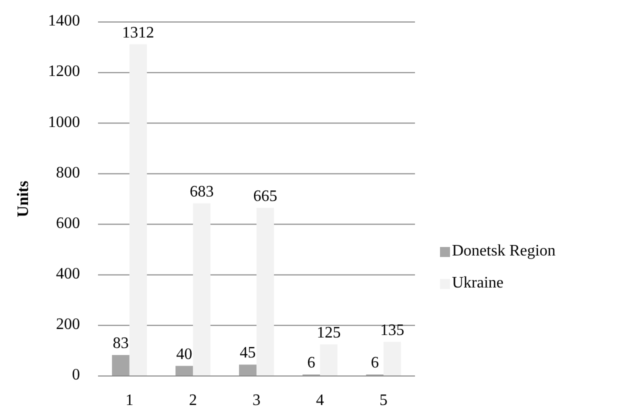 The height and width of the screenshot is (417, 633). What do you see at coordinates (23, 199) in the screenshot?
I see `y-axis-title: Units` at bounding box center [23, 199].